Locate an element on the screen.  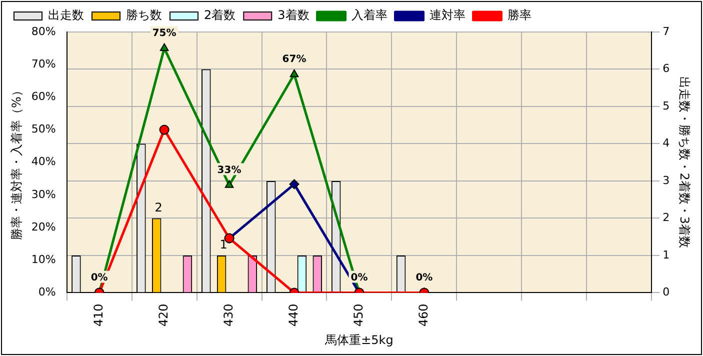
legend-label: 出走数 is located at coordinates (66, 15).